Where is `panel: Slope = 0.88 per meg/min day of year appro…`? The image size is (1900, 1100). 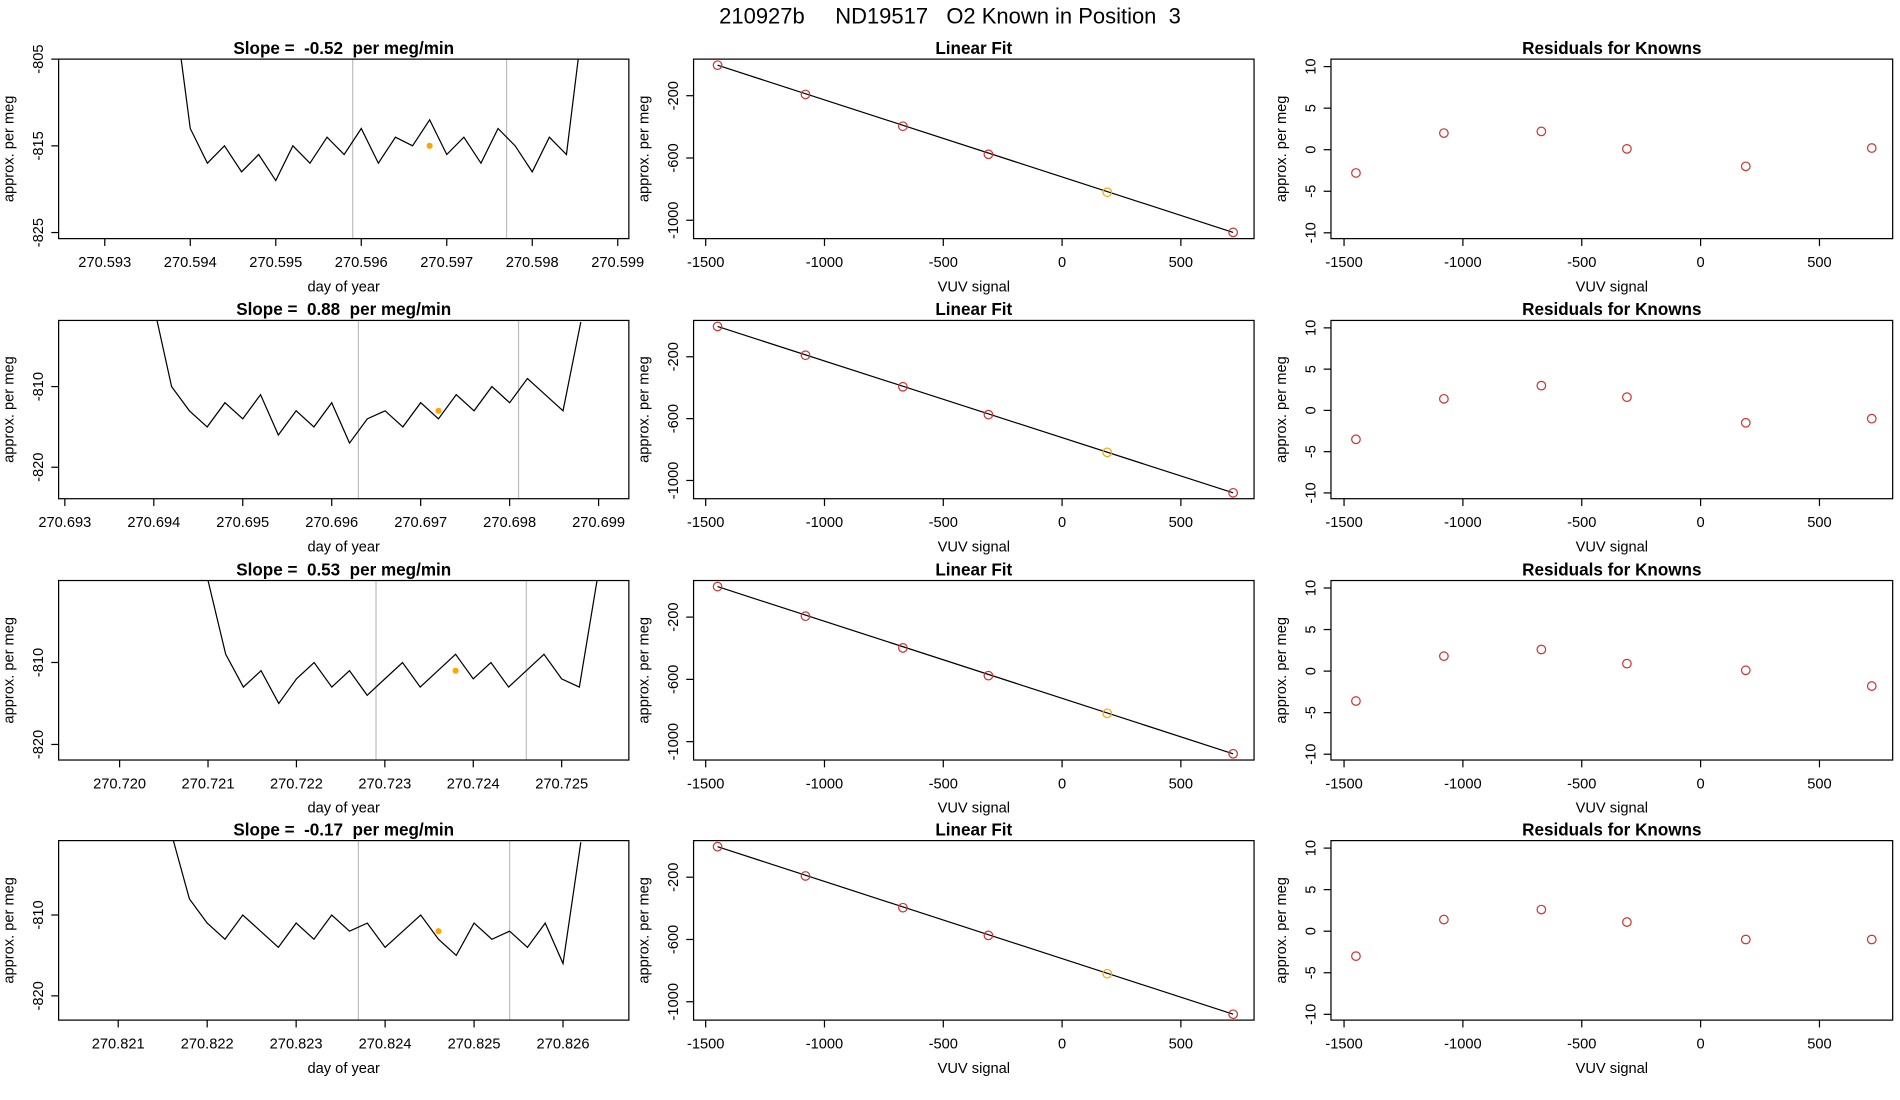 panel: Slope = 0.88 per meg/min day of year appro… is located at coordinates (316, 427).